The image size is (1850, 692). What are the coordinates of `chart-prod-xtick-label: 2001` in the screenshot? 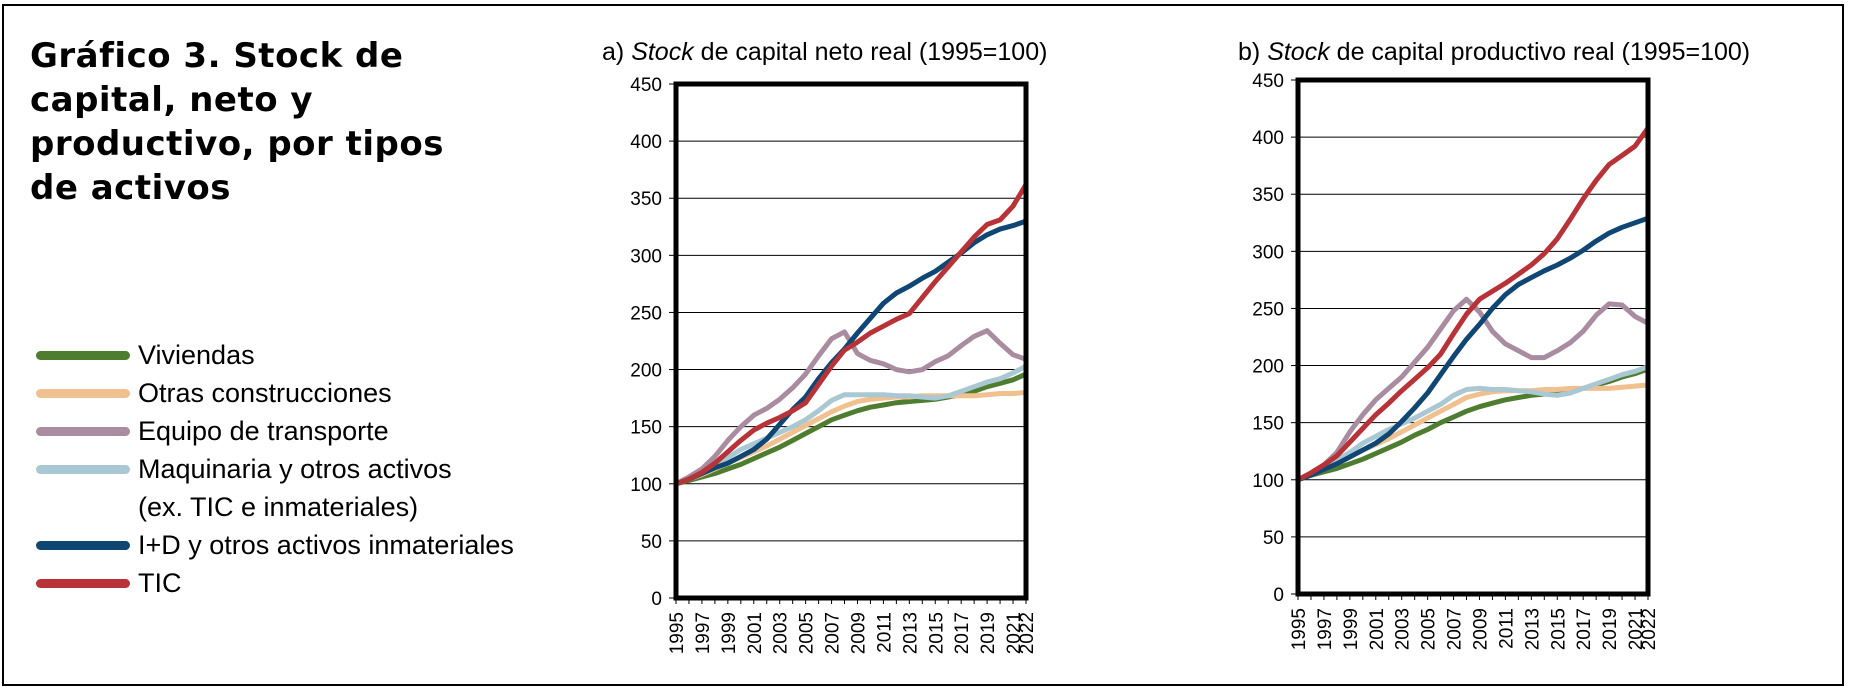 It's located at (1377, 629).